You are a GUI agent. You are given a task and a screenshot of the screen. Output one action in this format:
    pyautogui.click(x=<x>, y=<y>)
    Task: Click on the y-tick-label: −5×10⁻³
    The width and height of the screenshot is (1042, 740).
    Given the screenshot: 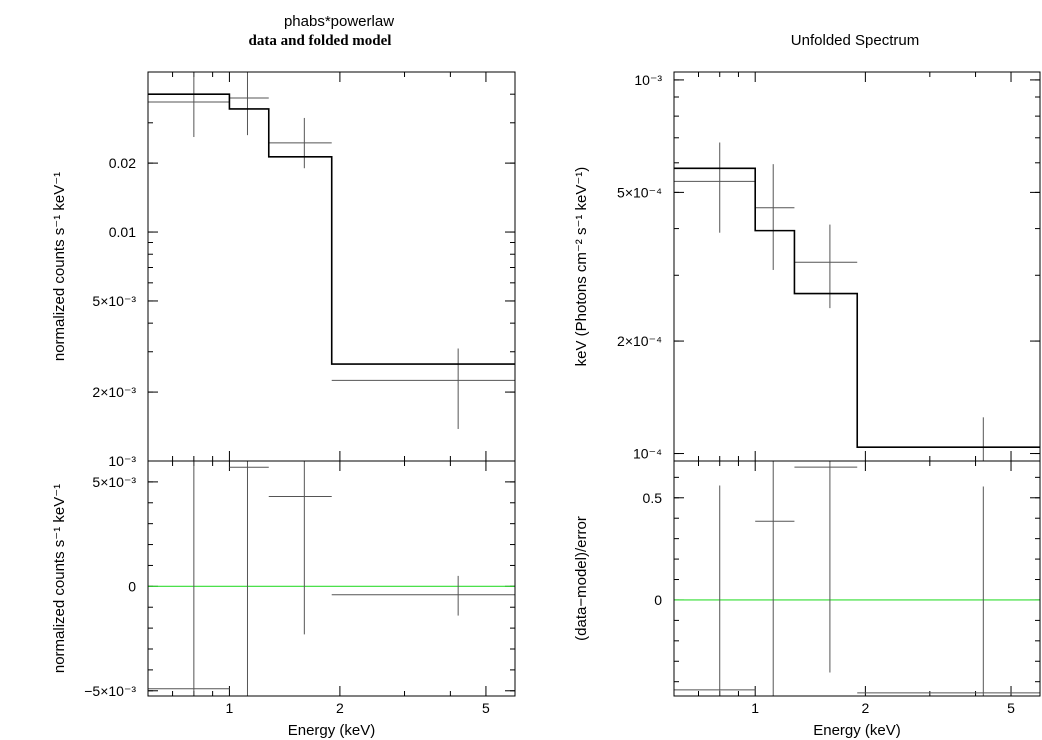 What is the action you would take?
    pyautogui.click(x=110, y=691)
    